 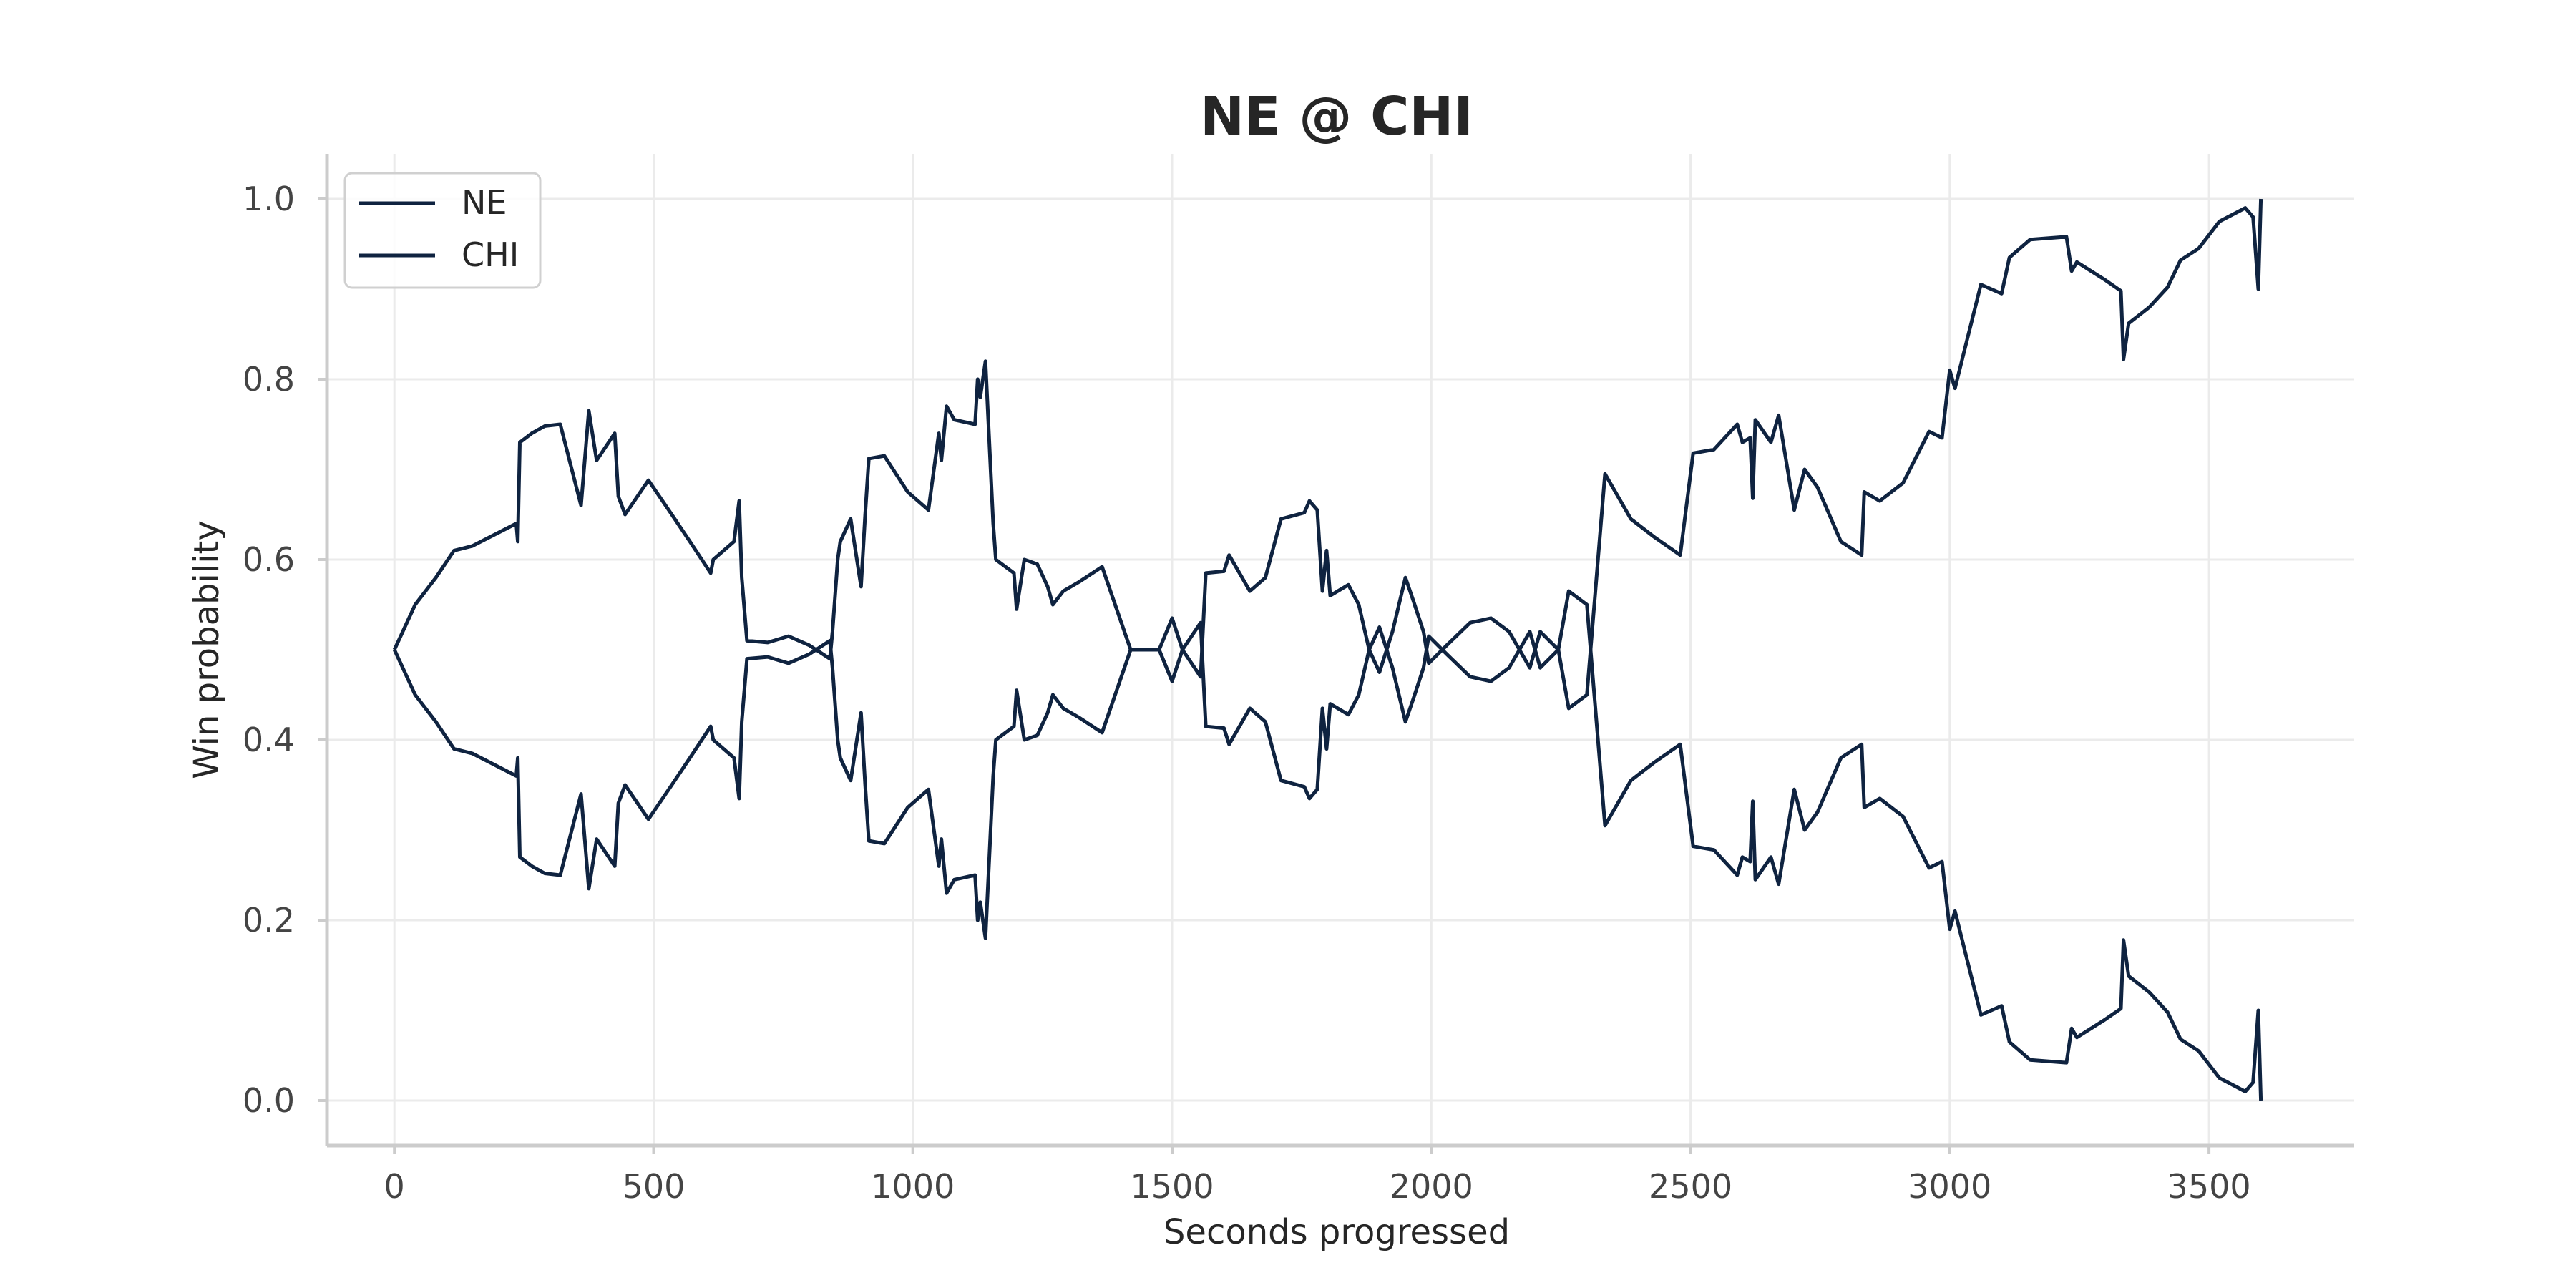 I want to click on y-tick-label: 0.0, so click(x=269, y=1100).